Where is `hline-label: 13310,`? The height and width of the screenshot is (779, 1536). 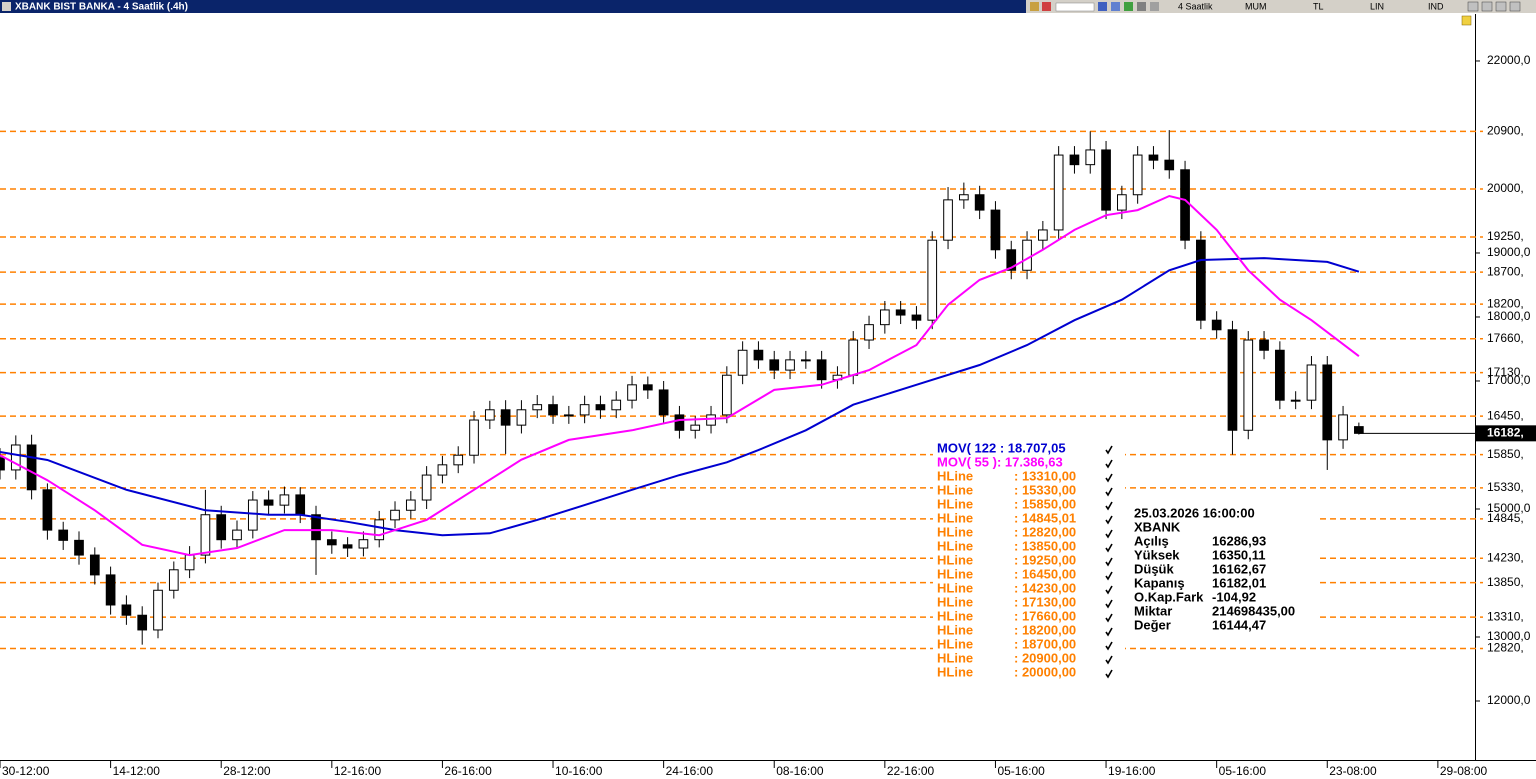
hline-label: 13310, is located at coordinates (1505, 616).